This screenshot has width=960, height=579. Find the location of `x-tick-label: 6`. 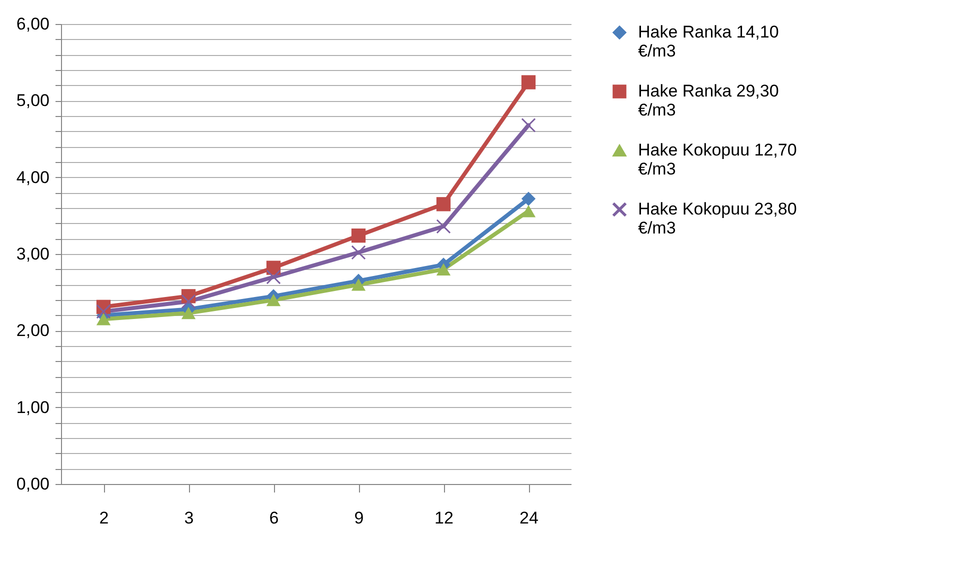

x-tick-label: 6 is located at coordinates (274, 518).